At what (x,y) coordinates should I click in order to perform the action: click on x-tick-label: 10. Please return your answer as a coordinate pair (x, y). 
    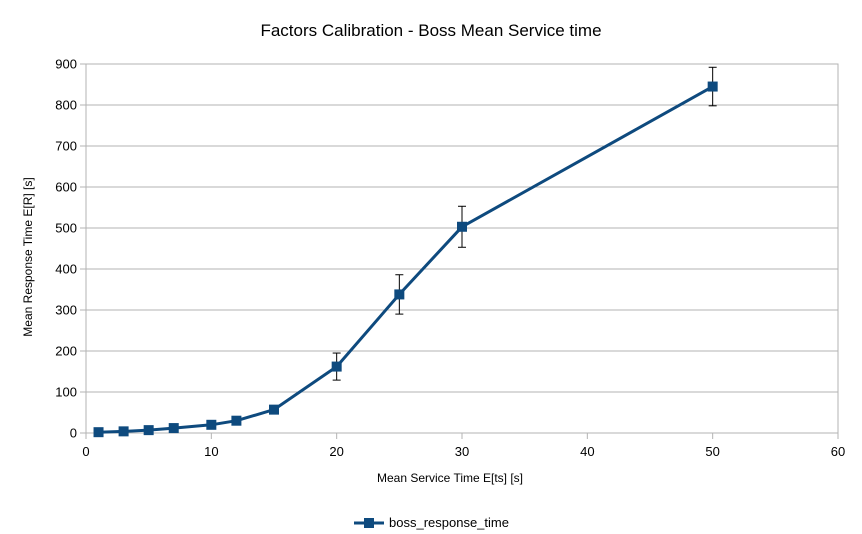
    Looking at the image, I should click on (211, 451).